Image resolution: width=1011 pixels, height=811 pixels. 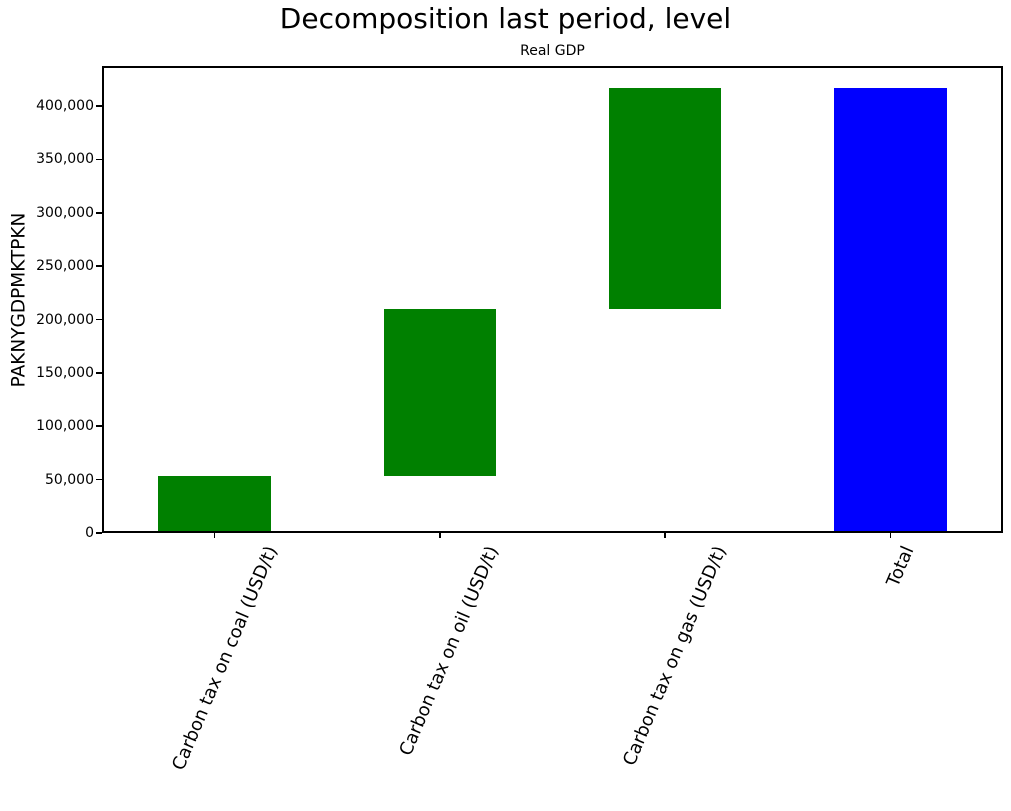 What do you see at coordinates (65, 106) in the screenshot?
I see `y-tick-label: 400,000` at bounding box center [65, 106].